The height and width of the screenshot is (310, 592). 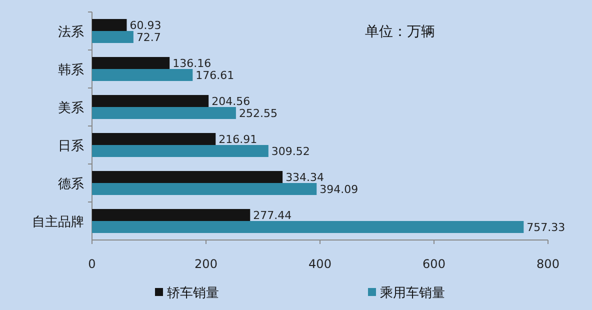 I want to click on x-tick-label: 600, so click(x=434, y=264).